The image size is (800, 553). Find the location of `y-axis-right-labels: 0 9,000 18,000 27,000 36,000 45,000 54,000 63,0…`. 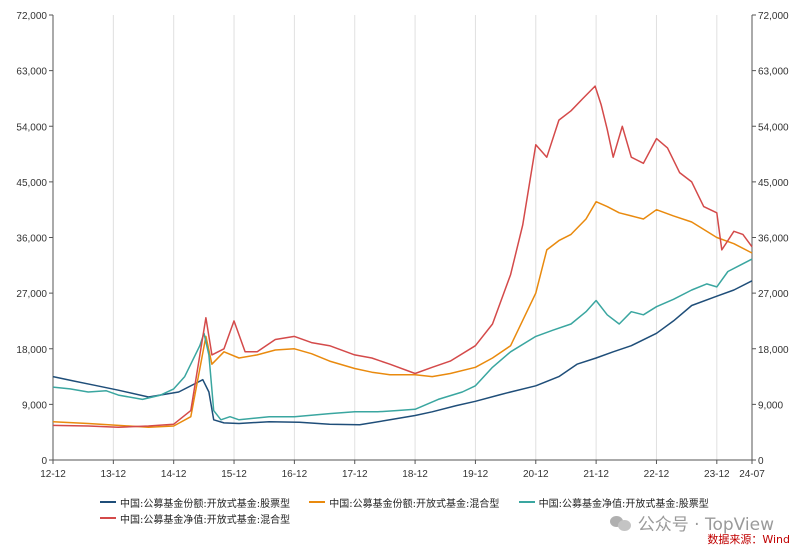

y-axis-right-labels: 0 9,000 18,000 27,000 36,000 45,000 54,000 63,0… is located at coordinates (773, 239).